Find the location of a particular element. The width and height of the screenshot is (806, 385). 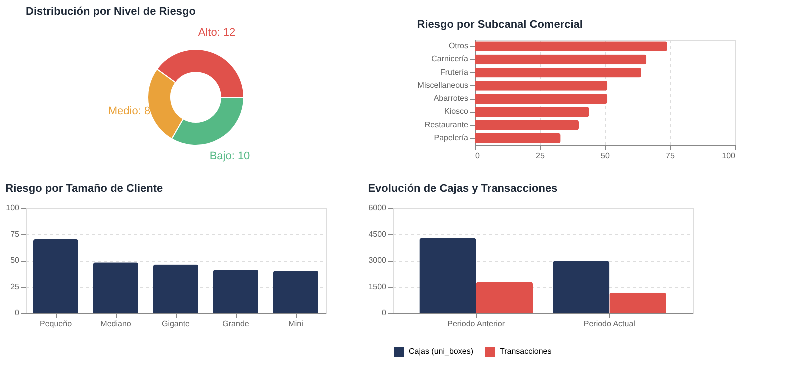

y-tick-label: 3000 is located at coordinates (378, 260).